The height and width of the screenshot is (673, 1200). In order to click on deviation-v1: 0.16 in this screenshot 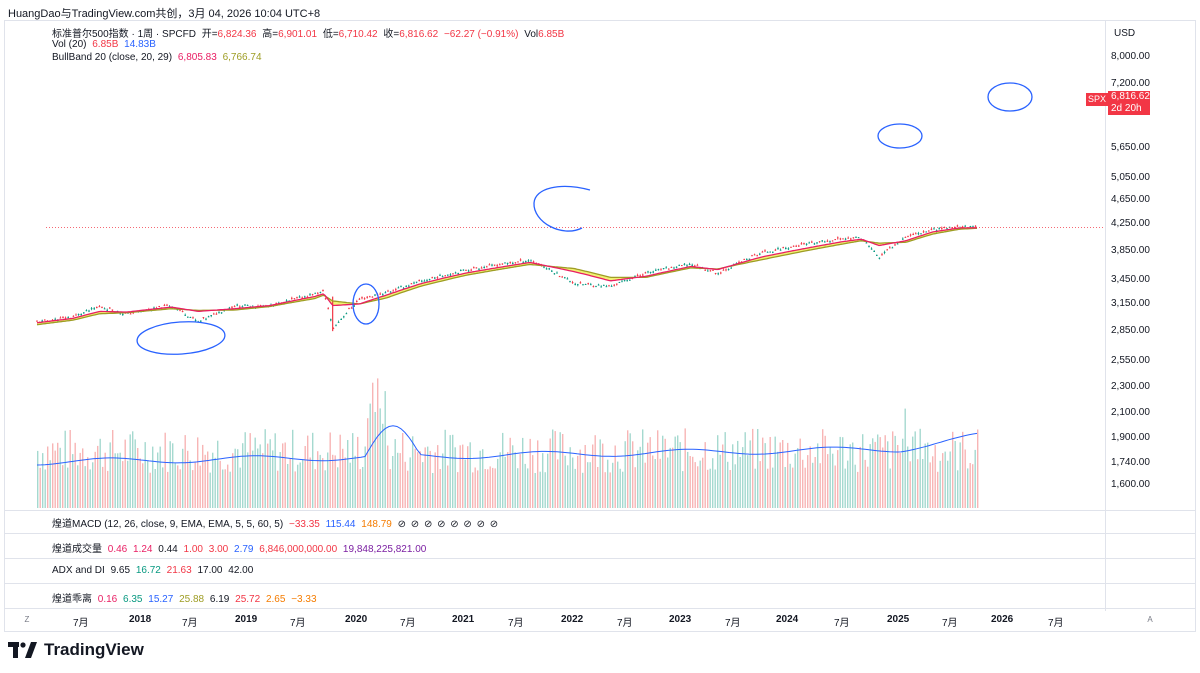, I will do `click(107, 599)`.